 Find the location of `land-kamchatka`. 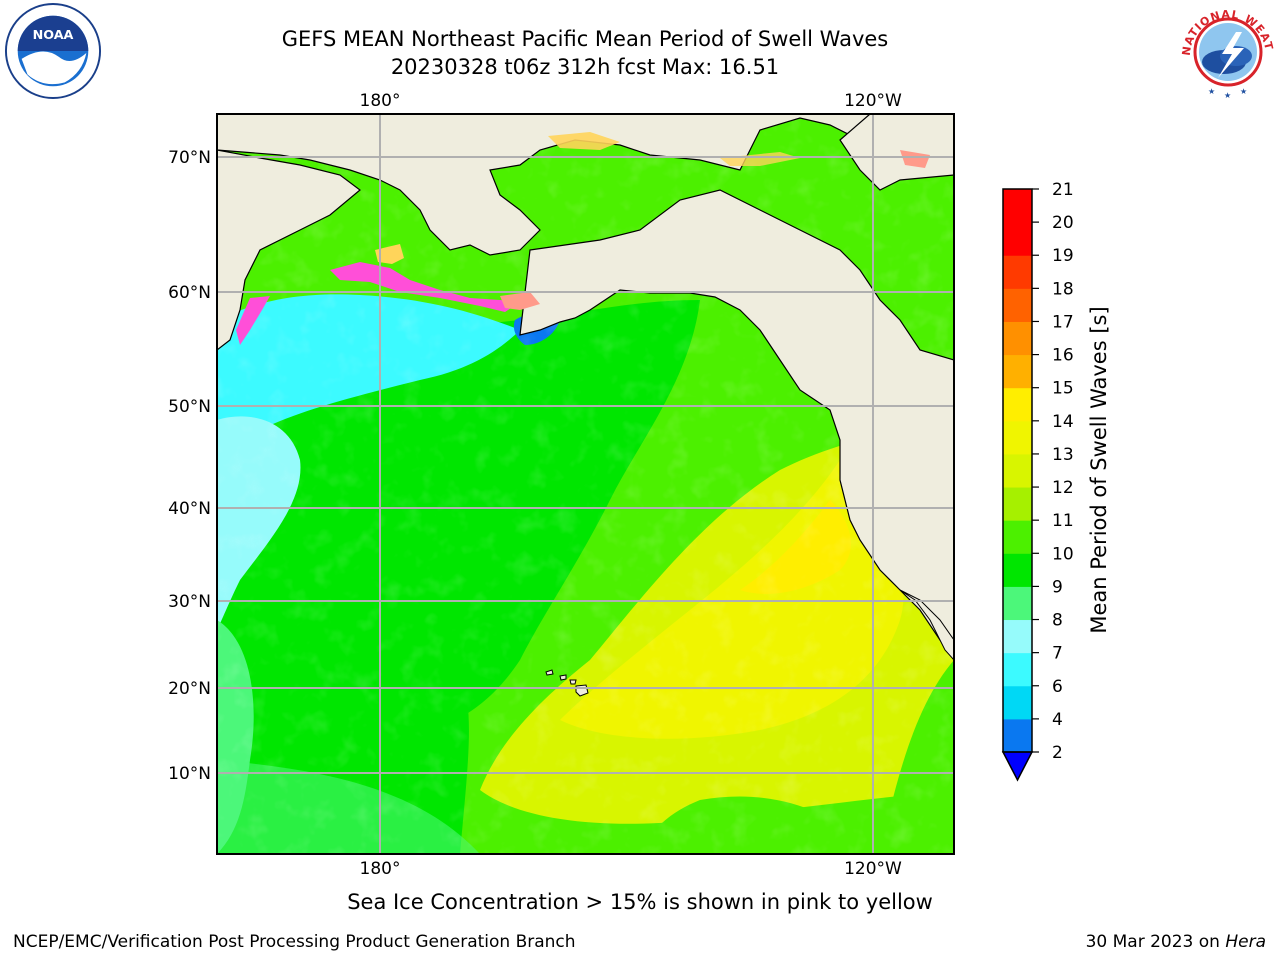

land-kamchatka is located at coordinates (289, 250).